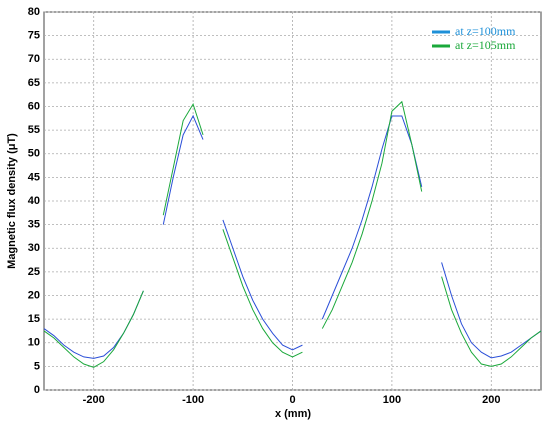  I want to click on y-tick-label: 10, so click(34, 343).